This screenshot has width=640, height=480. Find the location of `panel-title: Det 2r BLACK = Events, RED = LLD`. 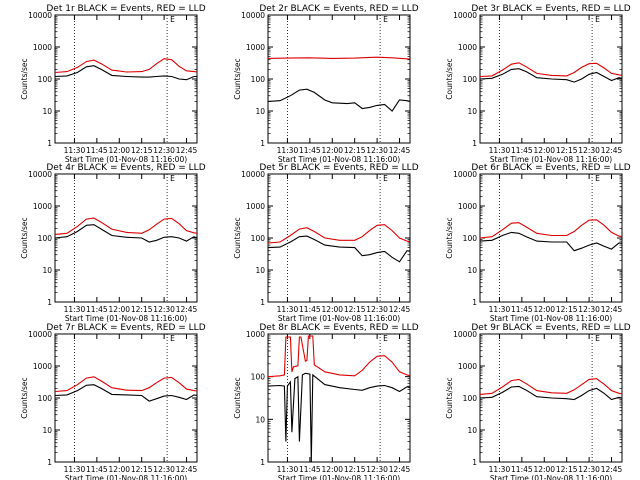

panel-title: Det 2r BLACK = Events, RED = LLD is located at coordinates (338, 9).